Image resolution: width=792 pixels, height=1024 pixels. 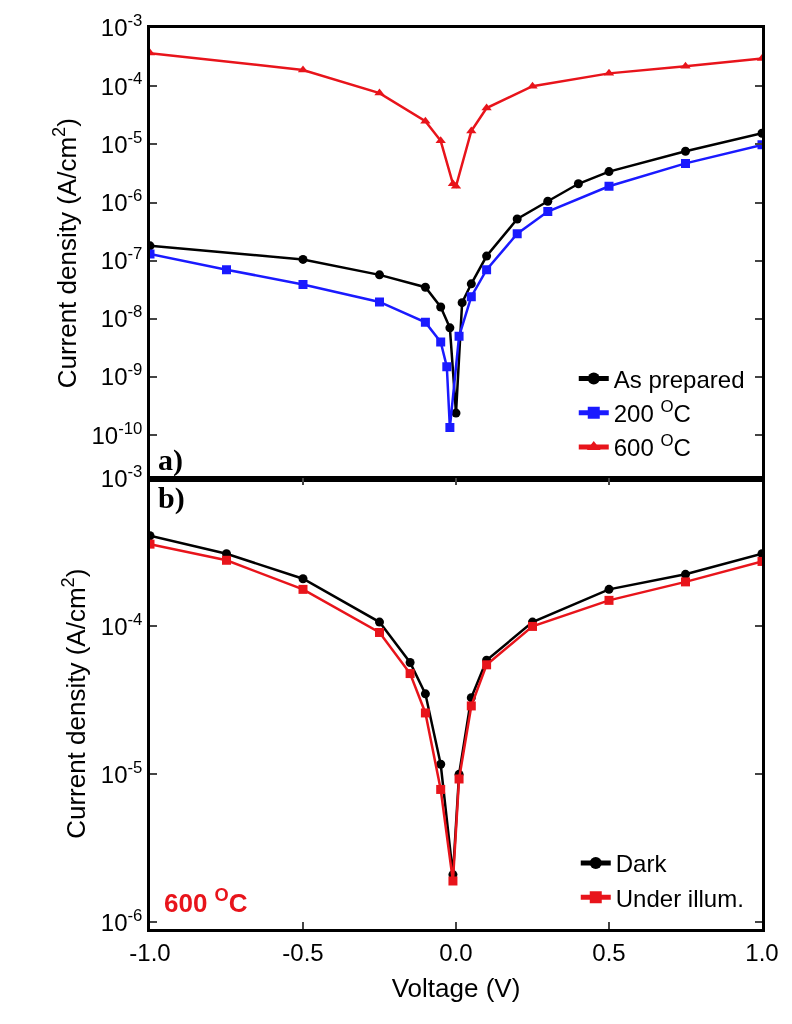 I want to click on y-tick-label: 10$^{-9}$, so click(x=121, y=375).